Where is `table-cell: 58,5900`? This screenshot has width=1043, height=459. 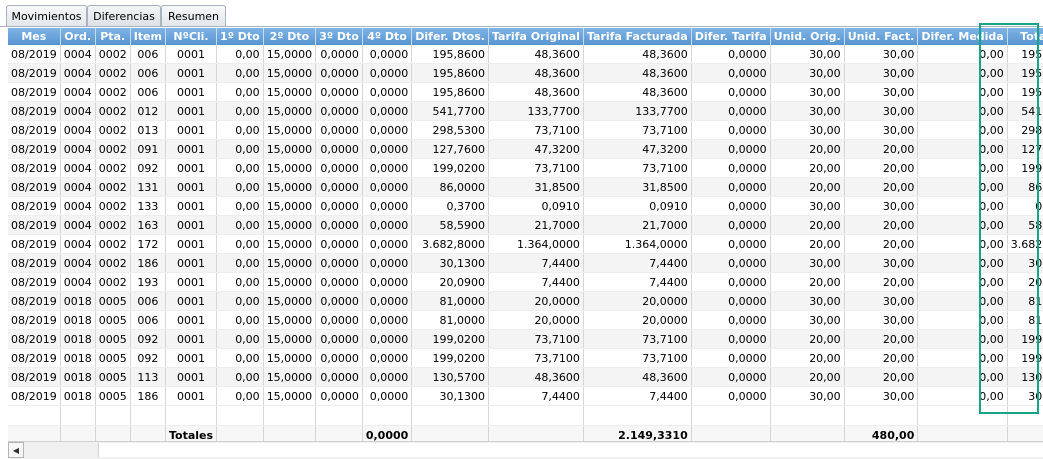 table-cell: 58,5900 is located at coordinates (450, 225).